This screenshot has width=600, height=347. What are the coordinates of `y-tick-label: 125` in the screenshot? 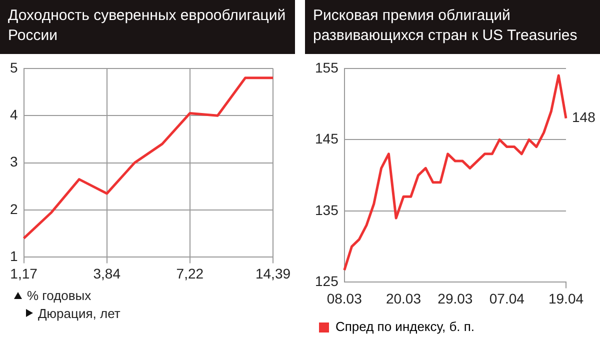 It's located at (327, 281).